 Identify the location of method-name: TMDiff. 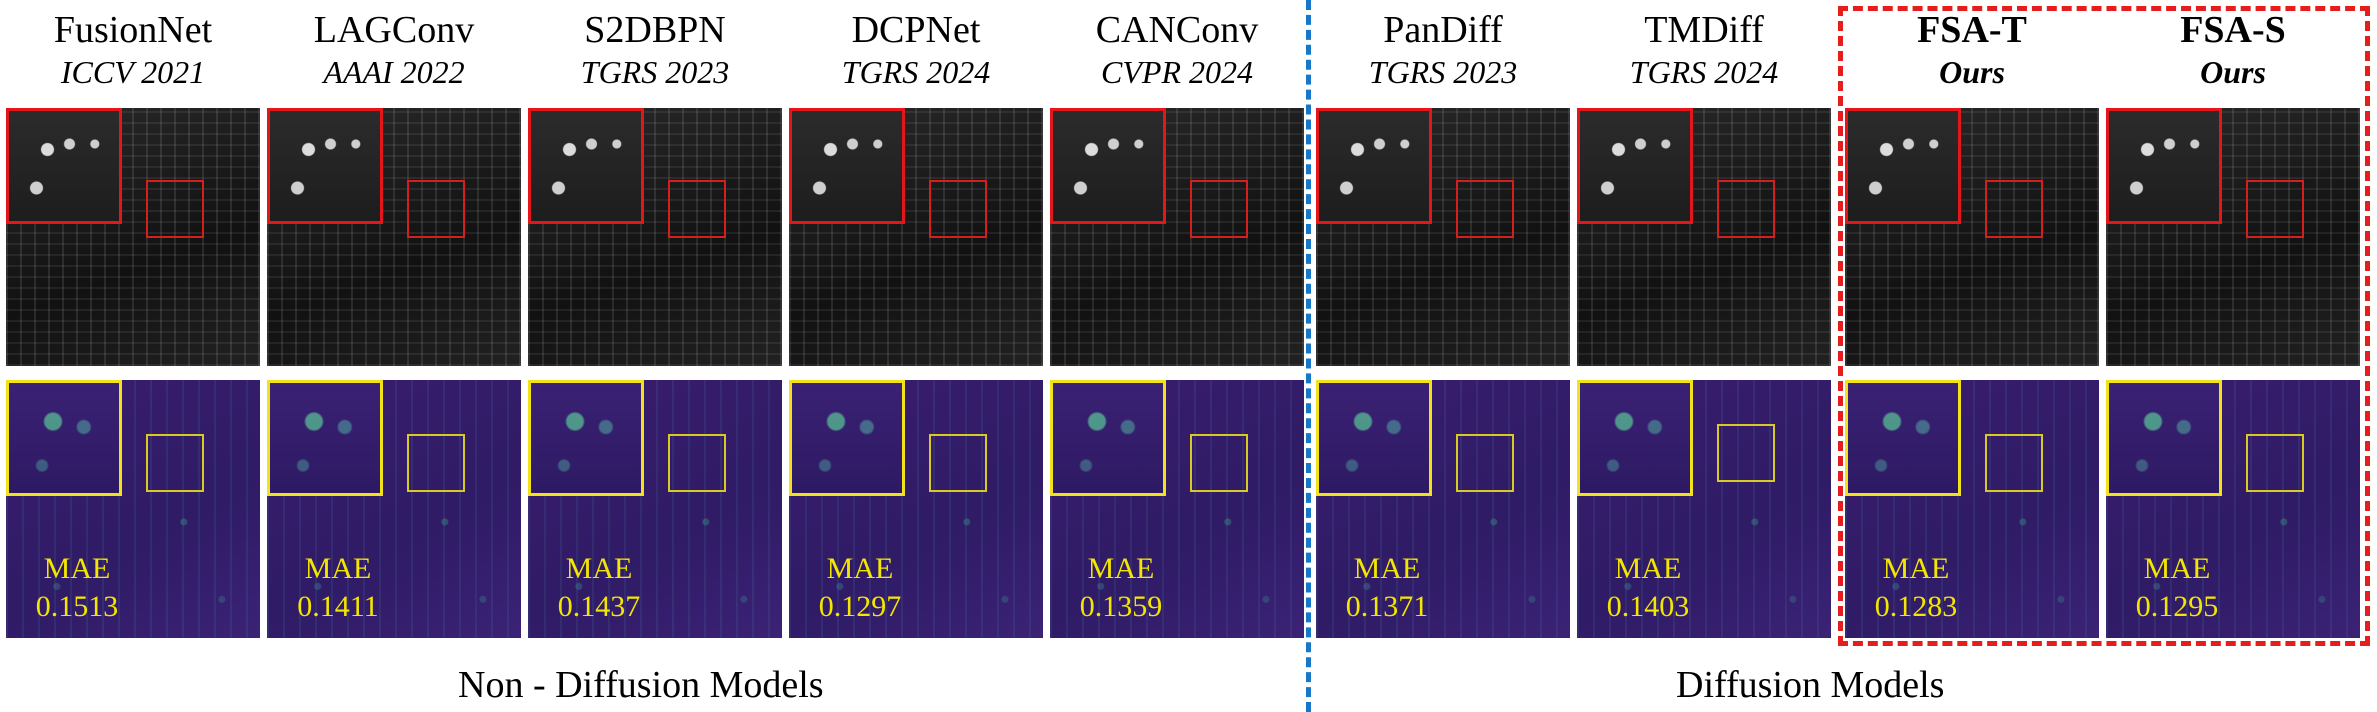
(1704, 30).